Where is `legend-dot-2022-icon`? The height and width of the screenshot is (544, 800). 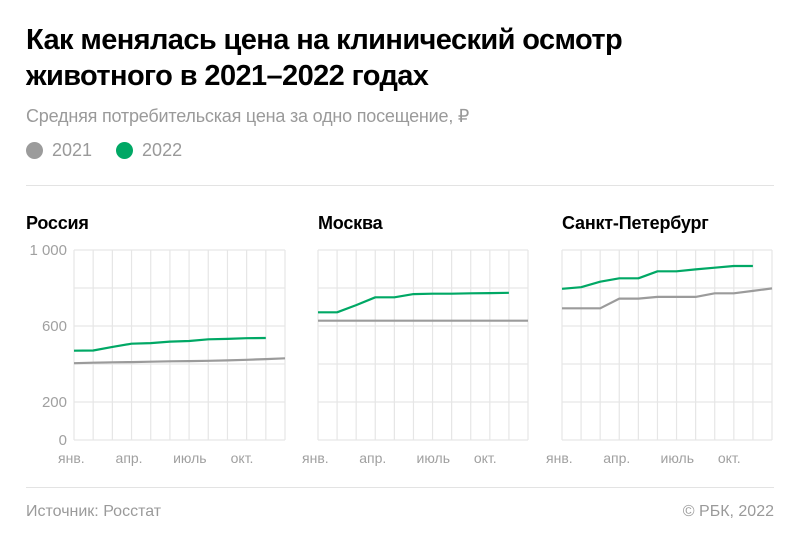
legend-dot-2022-icon is located at coordinates (125, 150).